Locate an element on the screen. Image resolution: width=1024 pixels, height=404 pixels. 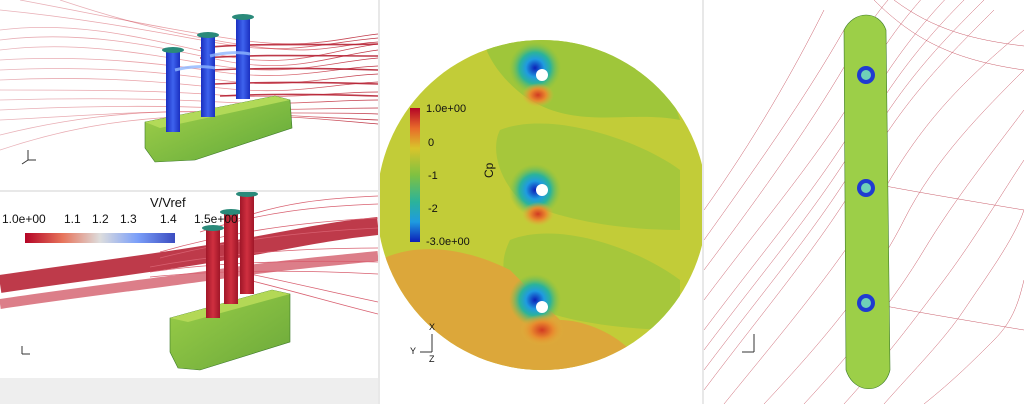
flettner-rotors-bottom is located at coordinates (230, 255).